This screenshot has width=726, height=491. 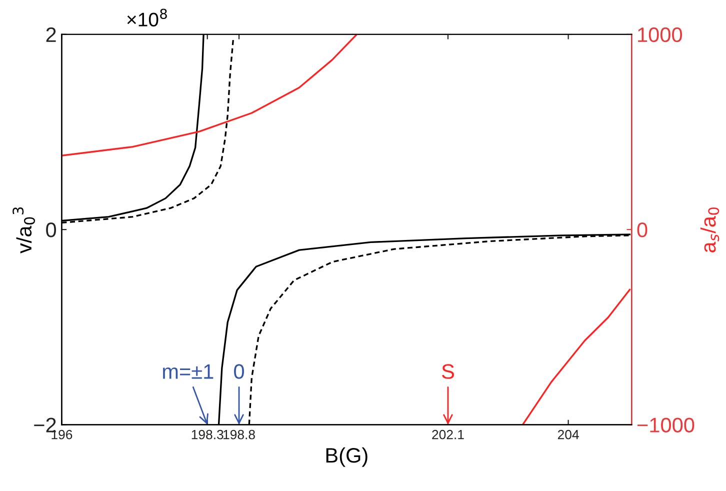 I want to click on x-tick-label: 202.1, so click(x=448, y=435).